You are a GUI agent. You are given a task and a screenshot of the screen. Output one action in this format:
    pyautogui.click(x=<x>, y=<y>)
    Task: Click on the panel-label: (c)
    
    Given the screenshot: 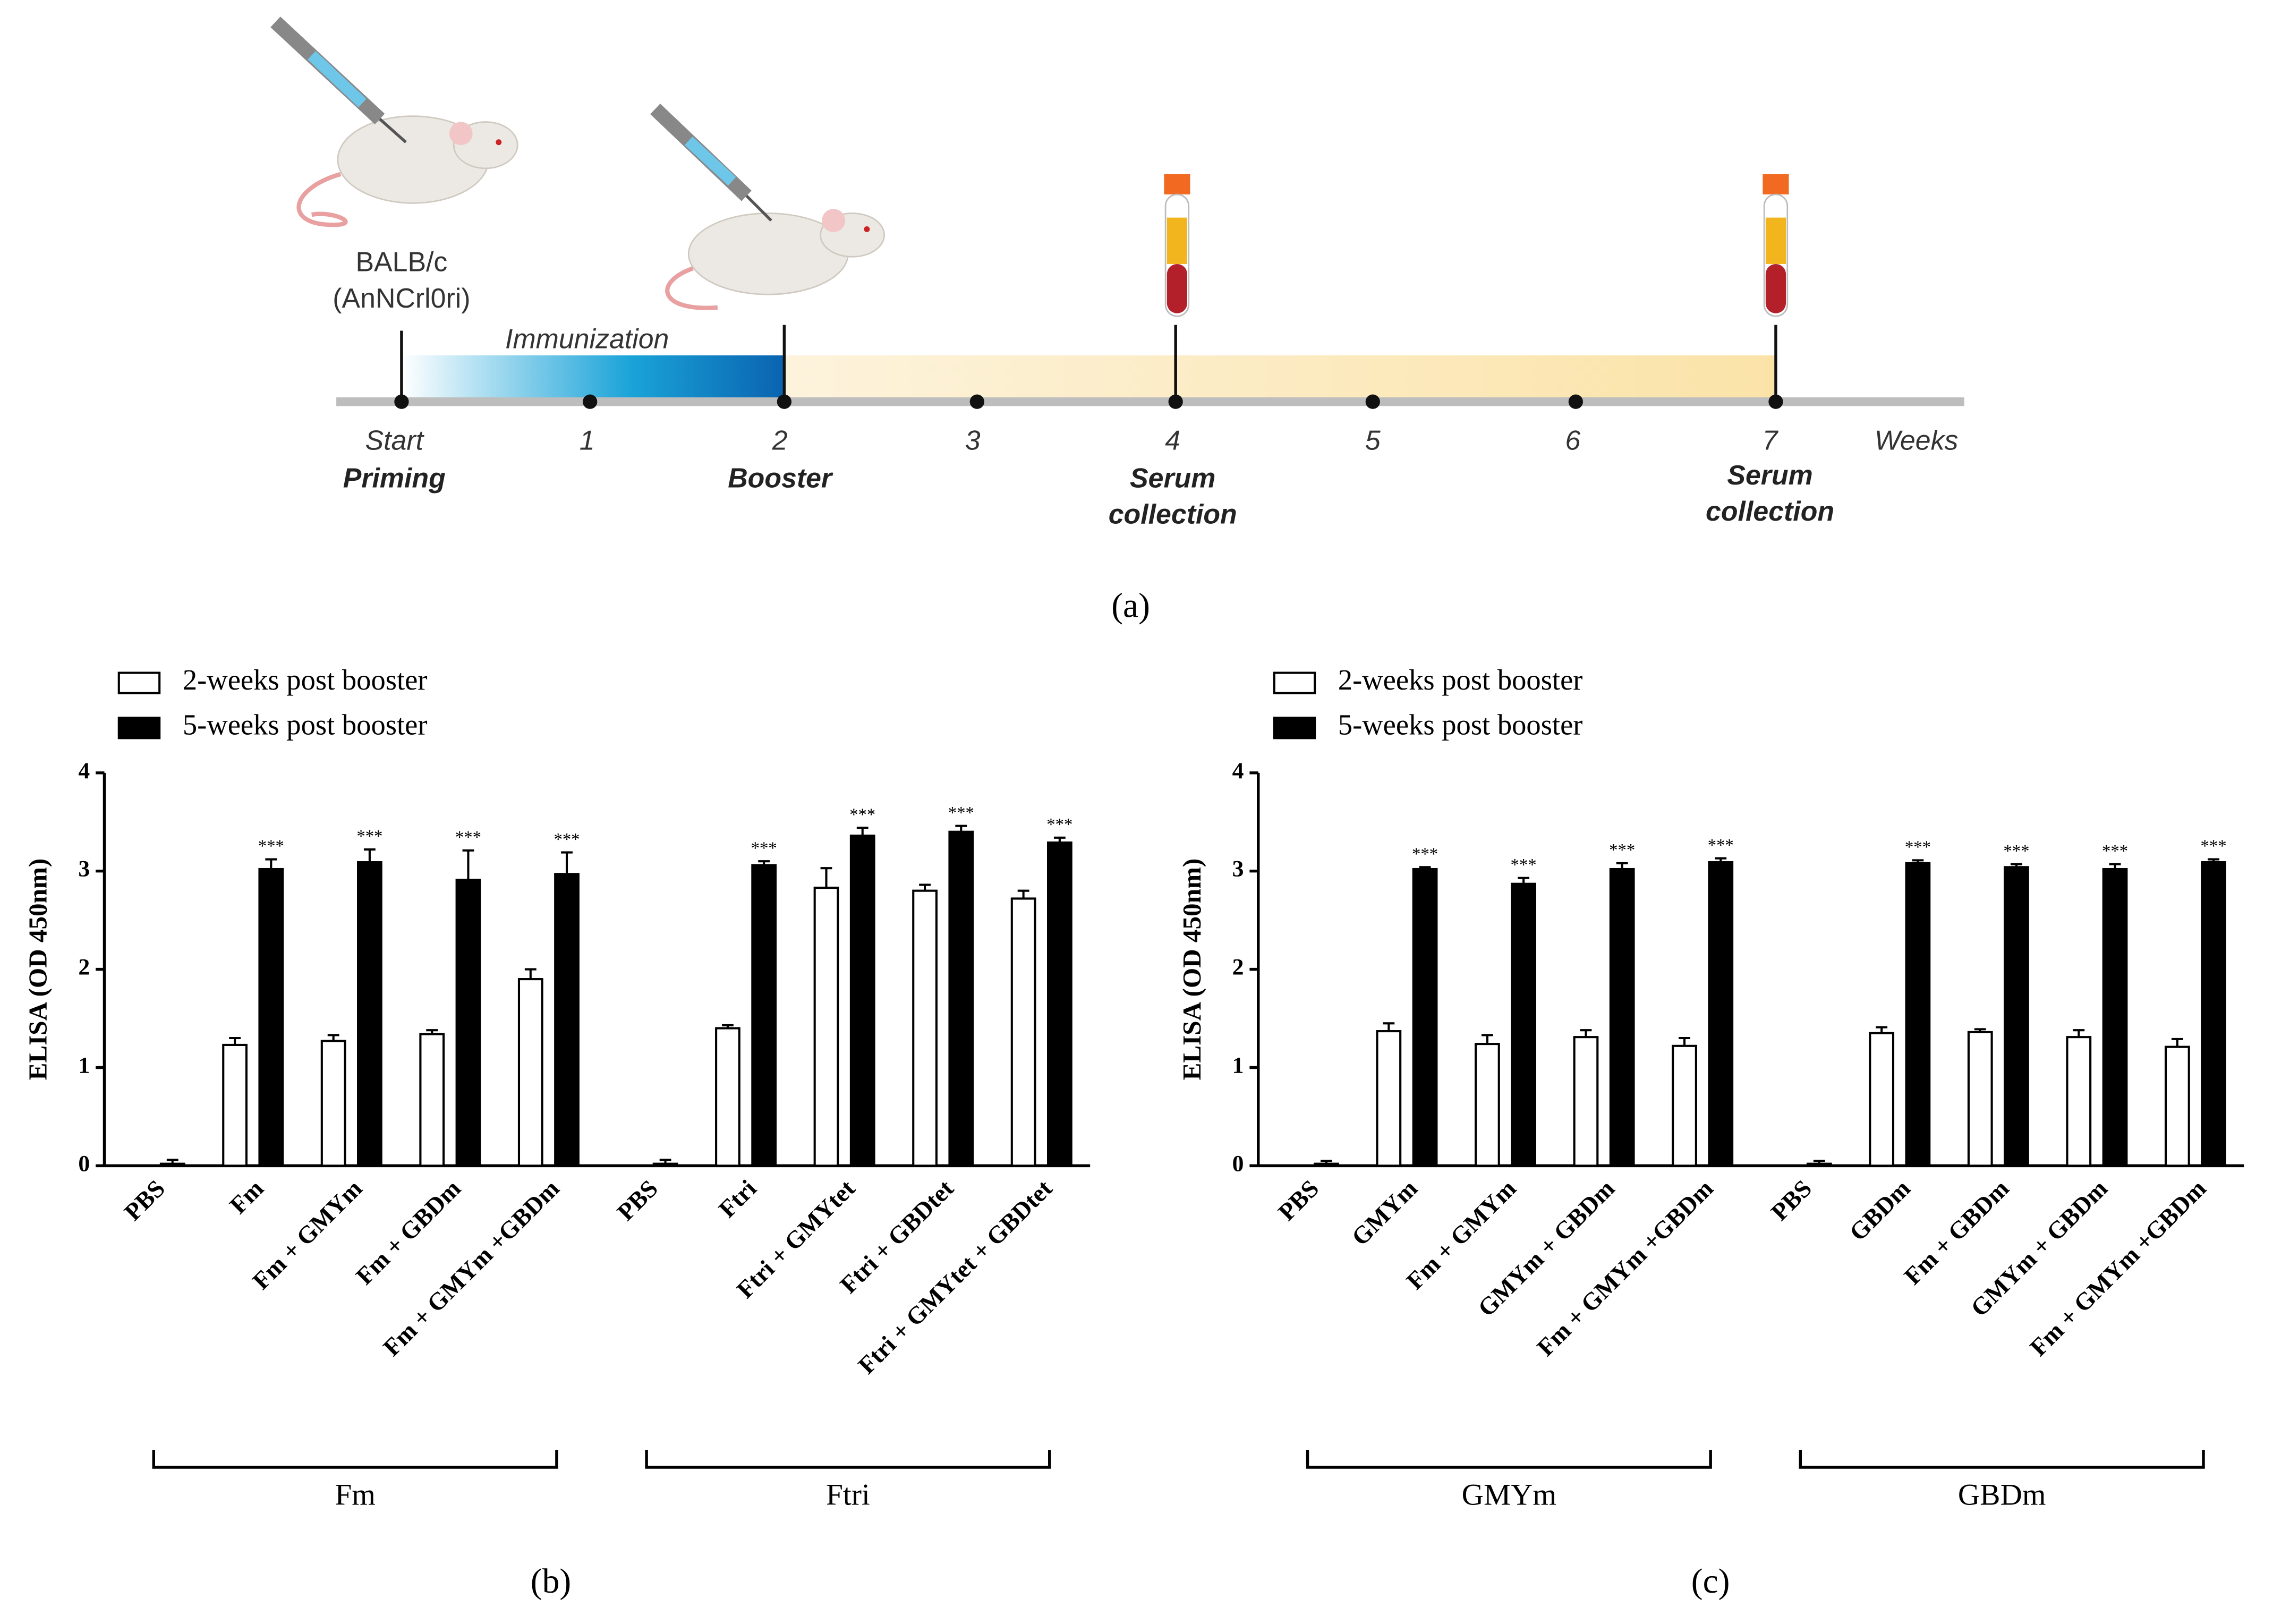 What is the action you would take?
    pyautogui.click(x=1710, y=1581)
    